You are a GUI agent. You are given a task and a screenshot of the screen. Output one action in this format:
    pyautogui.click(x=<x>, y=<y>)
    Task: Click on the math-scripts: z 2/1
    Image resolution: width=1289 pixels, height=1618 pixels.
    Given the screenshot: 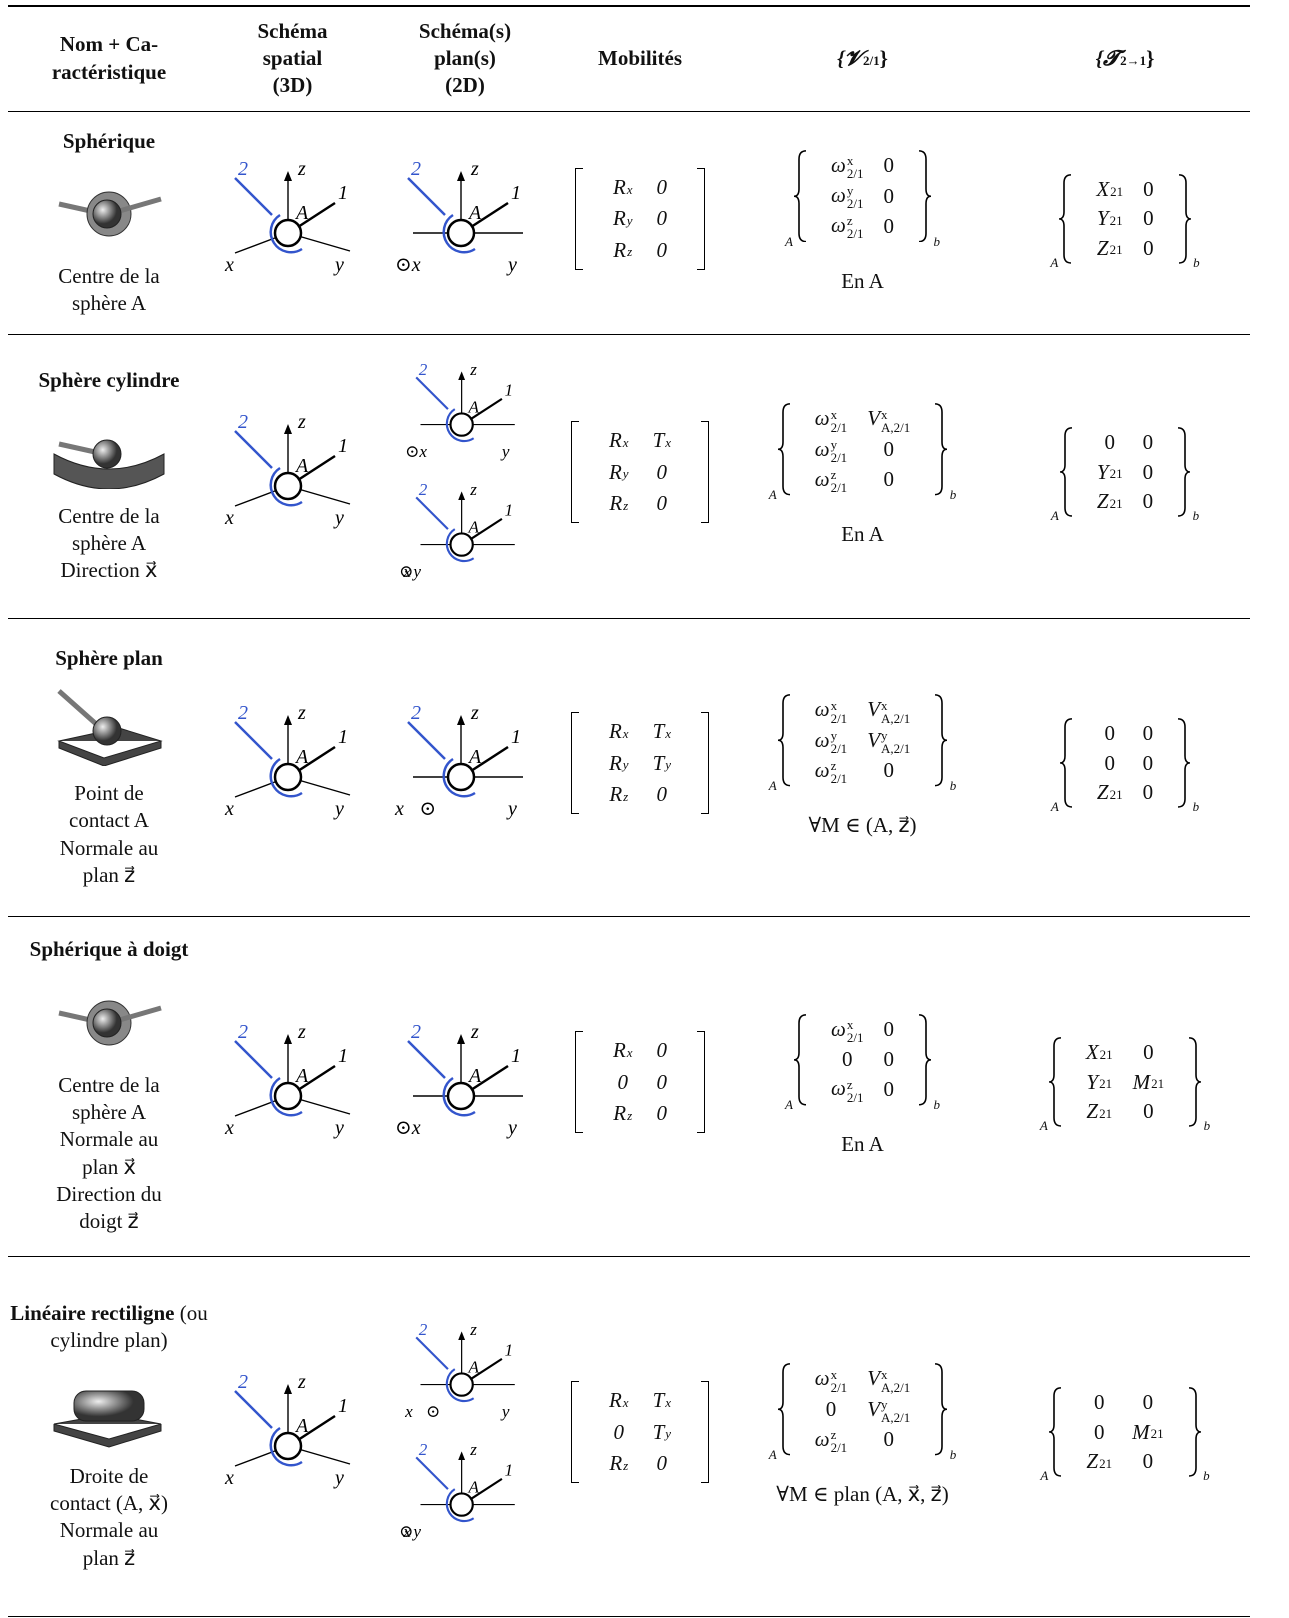 What is the action you would take?
    pyautogui.click(x=839, y=481)
    